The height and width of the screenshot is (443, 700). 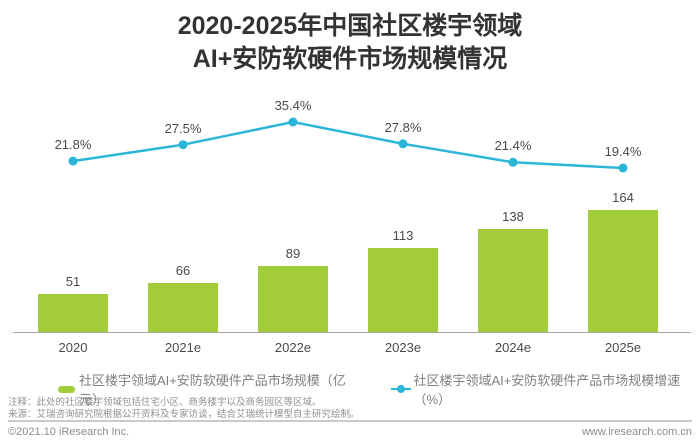 I want to click on bar-value-label: 89, so click(x=293, y=253).